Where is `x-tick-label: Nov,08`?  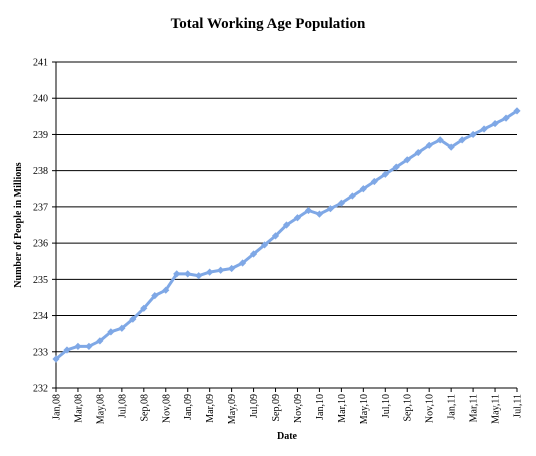 x-tick-label: Nov,08 is located at coordinates (166, 408).